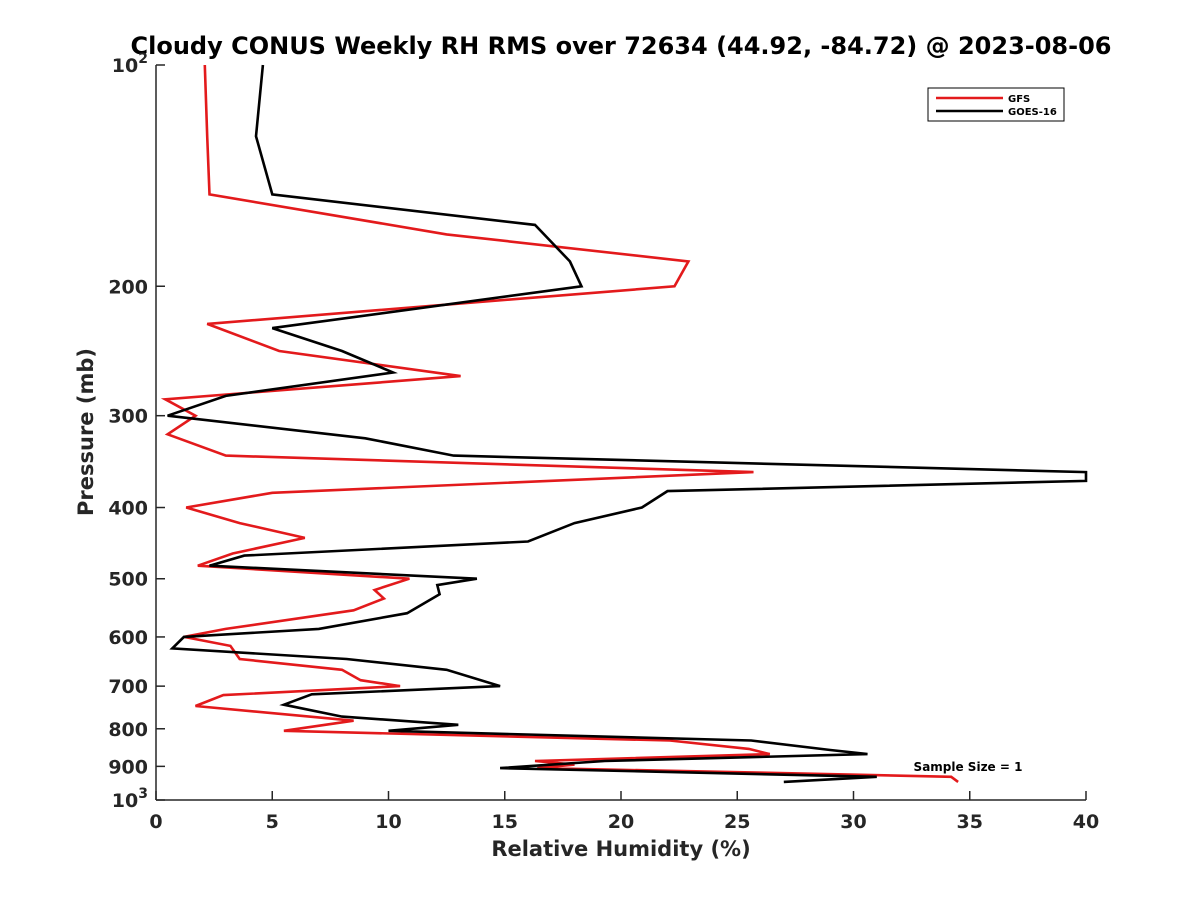 This screenshot has width=1200, height=900. Describe the element at coordinates (272, 822) in the screenshot. I see `x-tick-label: 5` at that location.